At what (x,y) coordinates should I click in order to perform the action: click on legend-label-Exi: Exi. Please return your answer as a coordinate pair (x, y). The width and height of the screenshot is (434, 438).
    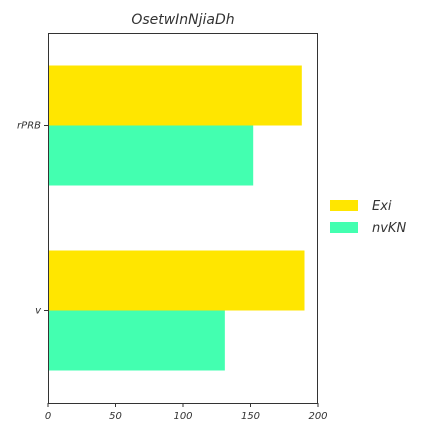
    Looking at the image, I should click on (382, 206).